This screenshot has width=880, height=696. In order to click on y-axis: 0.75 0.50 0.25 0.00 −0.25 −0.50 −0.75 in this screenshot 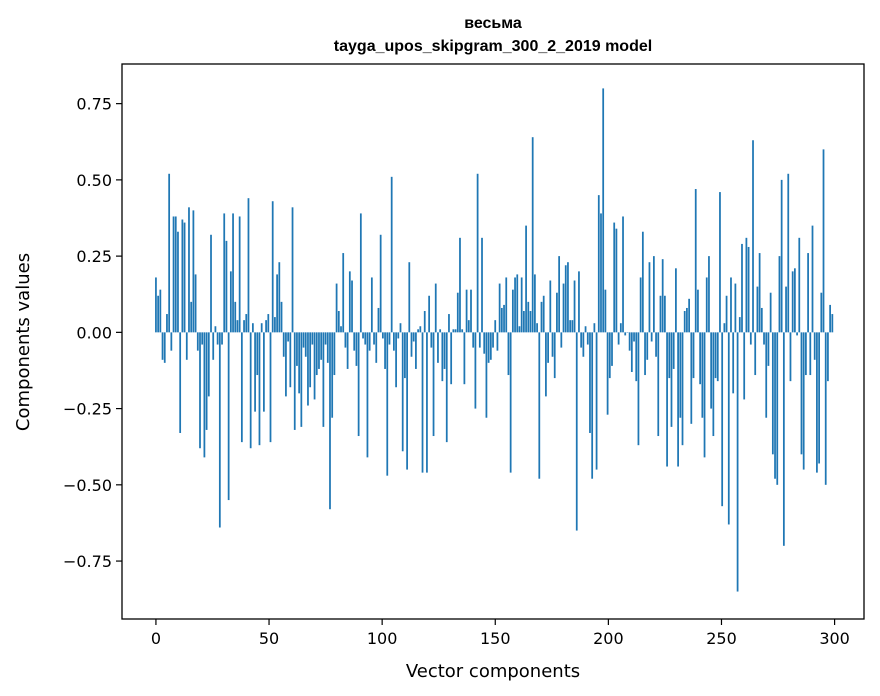, I will do `click(92, 333)`.